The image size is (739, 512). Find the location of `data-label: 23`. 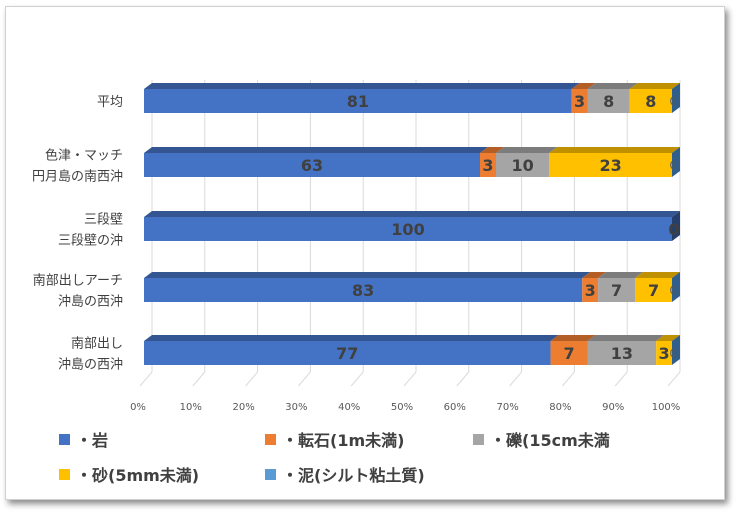

data-label: 23 is located at coordinates (611, 165).